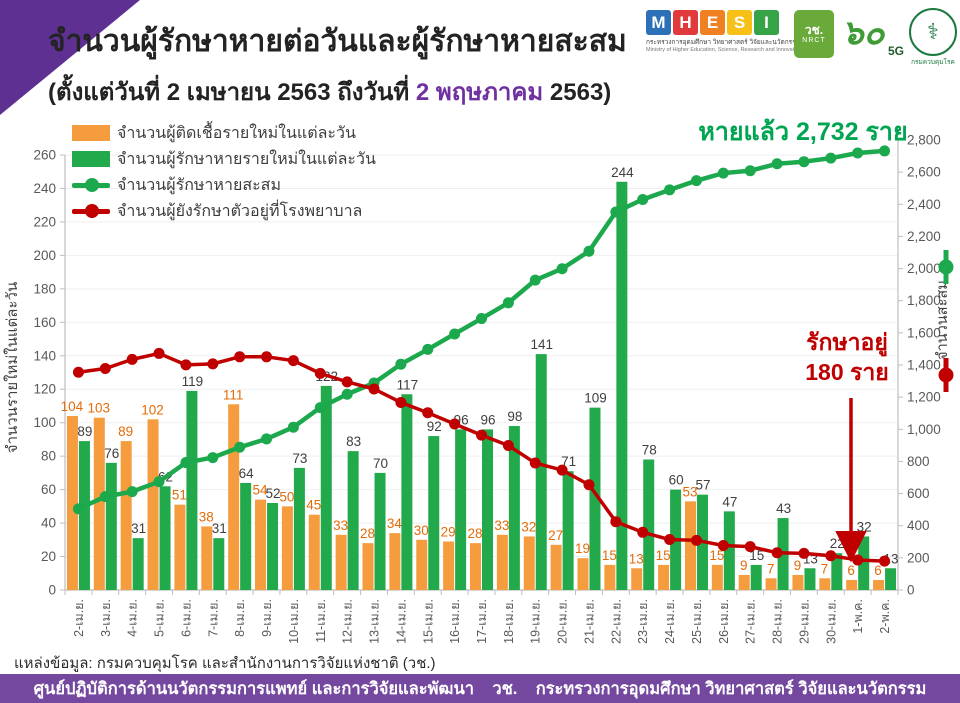  What do you see at coordinates (864, 526) in the screenshot?
I see `bar-label-new-recovered: 32` at bounding box center [864, 526].